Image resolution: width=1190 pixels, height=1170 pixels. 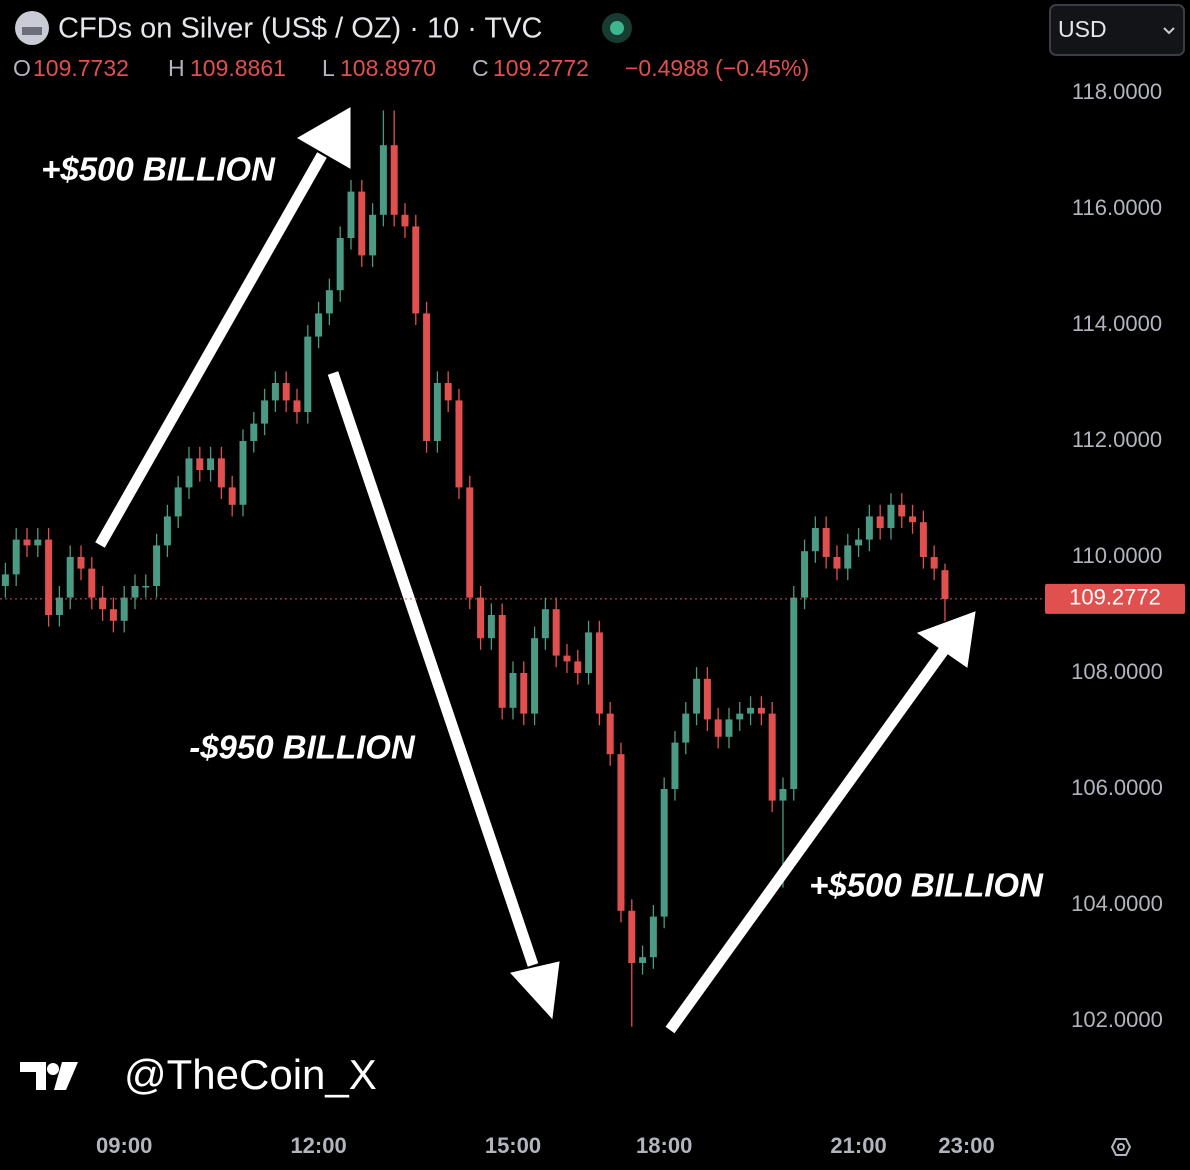 What do you see at coordinates (32, 31) in the screenshot?
I see `symbol-icon-bar` at bounding box center [32, 31].